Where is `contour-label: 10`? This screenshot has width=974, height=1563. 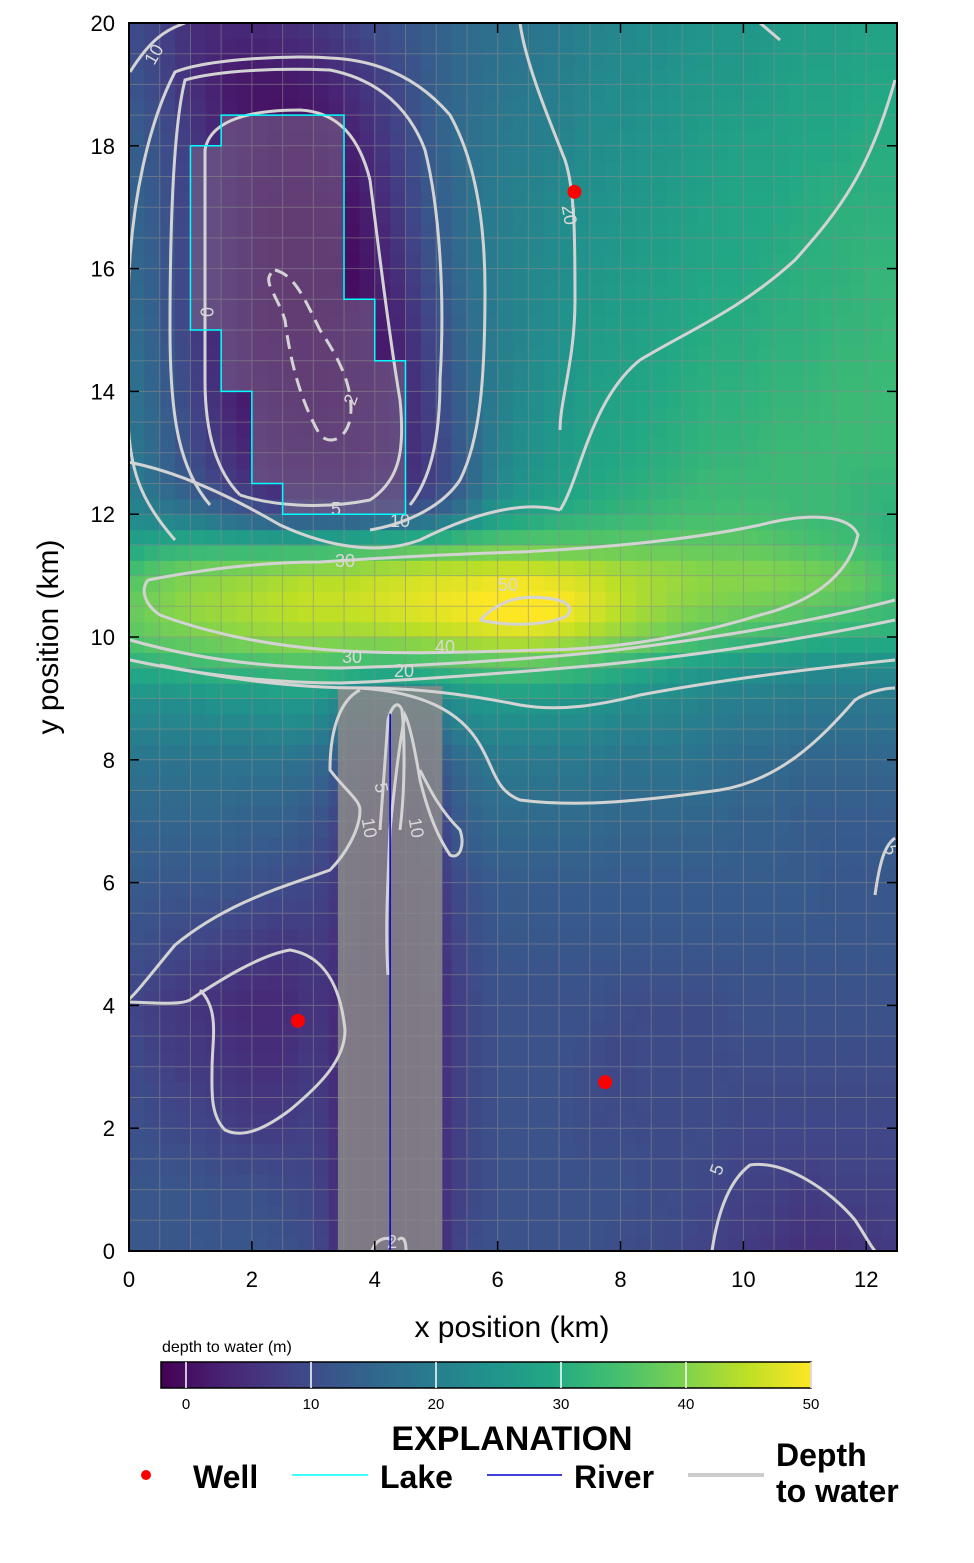 contour-label: 10 is located at coordinates (369, 827).